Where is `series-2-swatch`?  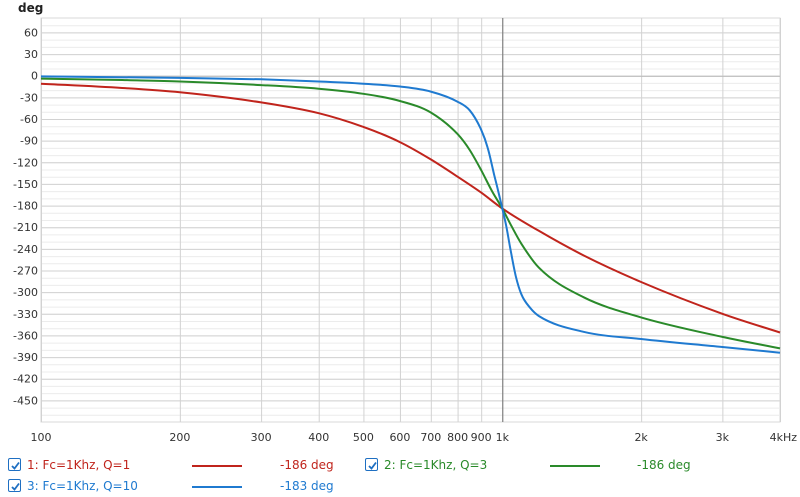
series-2-swatch is located at coordinates (575, 466).